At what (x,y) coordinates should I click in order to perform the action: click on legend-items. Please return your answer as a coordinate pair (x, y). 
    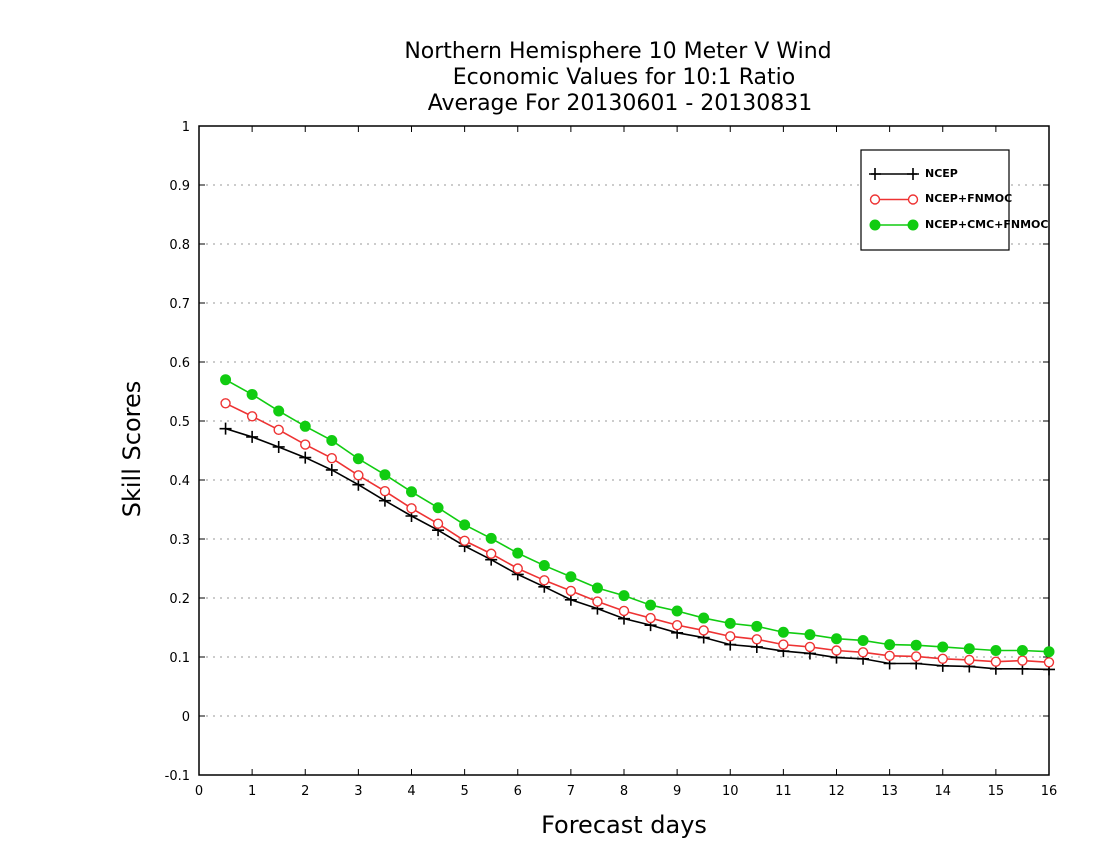
    Looking at the image, I should click on (894, 199).